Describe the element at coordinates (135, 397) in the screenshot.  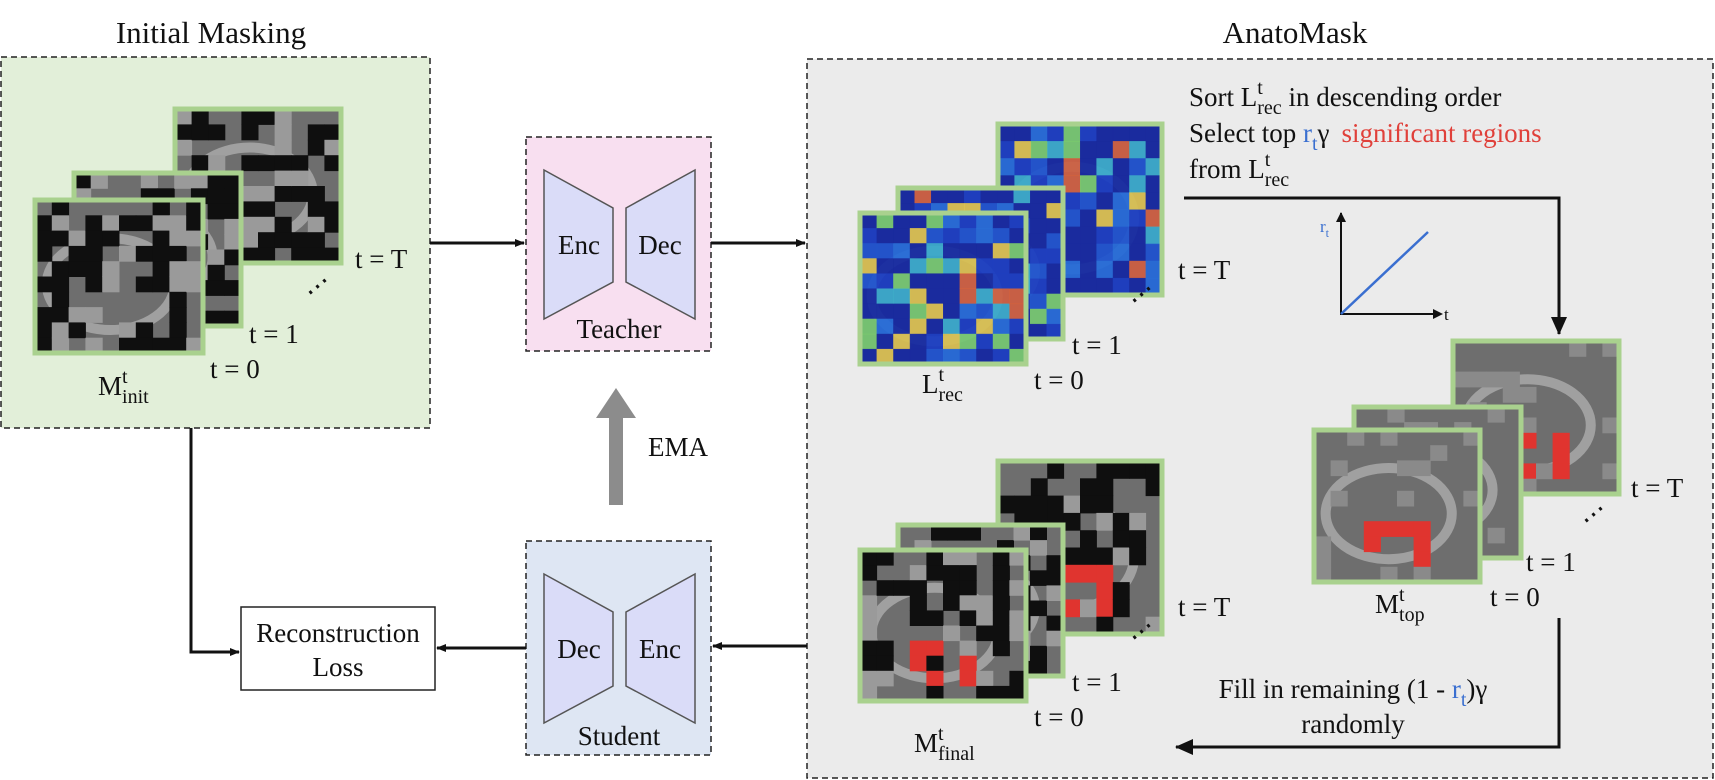
I see `math-sub: init` at that location.